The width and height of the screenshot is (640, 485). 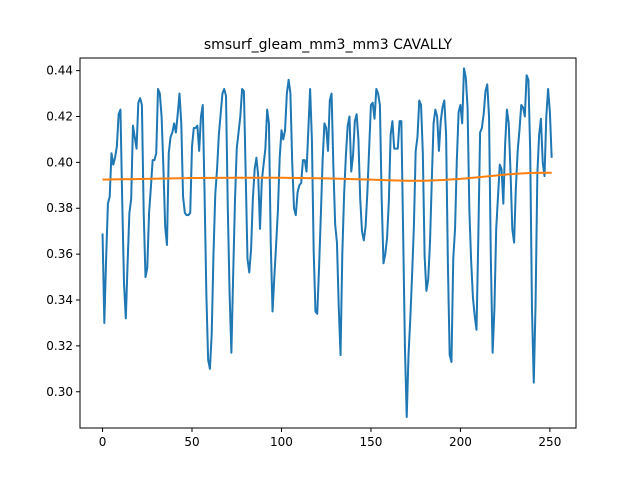 I want to click on x-tick-label: 200, so click(x=460, y=442).